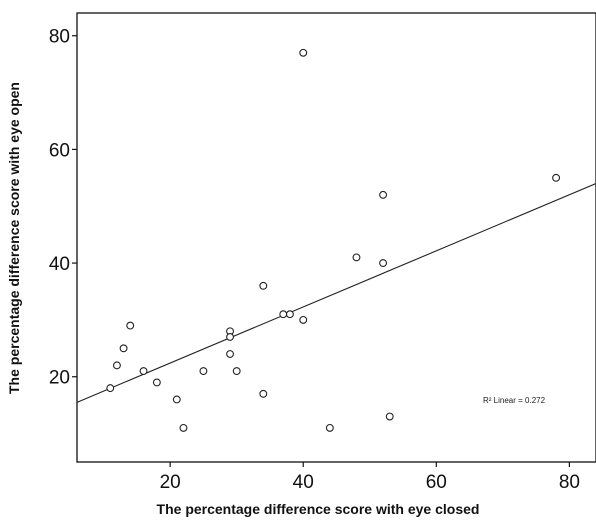  What do you see at coordinates (63, 208) in the screenshot?
I see `y-axis: 20 40 60 80` at bounding box center [63, 208].